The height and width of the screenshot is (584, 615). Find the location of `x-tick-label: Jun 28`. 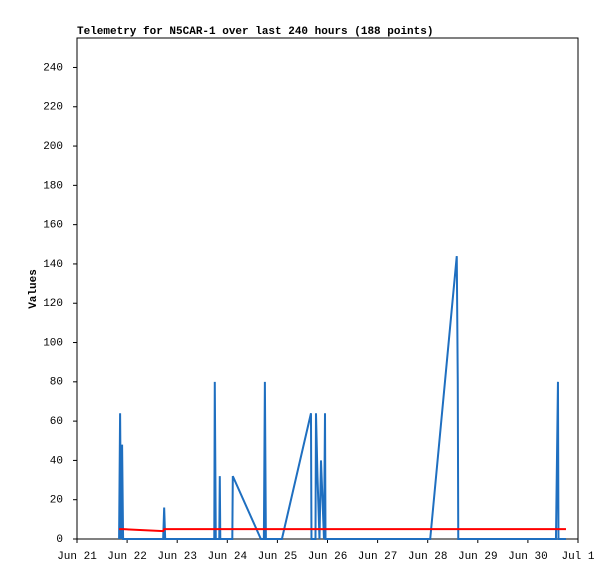

x-tick-label: Jun 28 is located at coordinates (428, 557).